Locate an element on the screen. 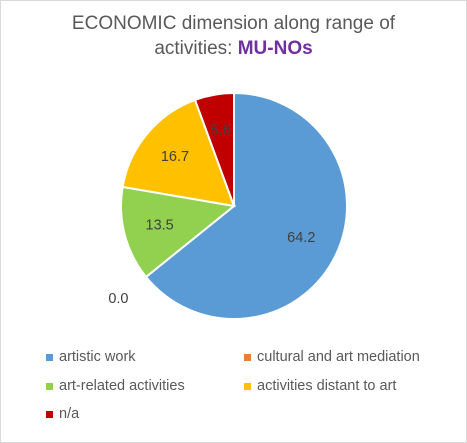  chart-title-line-2: activities: MU-NOs is located at coordinates (233, 48).